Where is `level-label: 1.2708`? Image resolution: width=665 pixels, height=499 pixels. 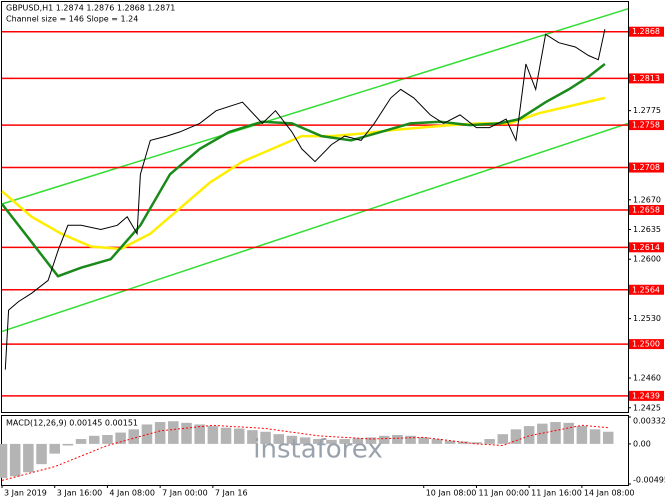
level-label: 1.2708 is located at coordinates (646, 167).